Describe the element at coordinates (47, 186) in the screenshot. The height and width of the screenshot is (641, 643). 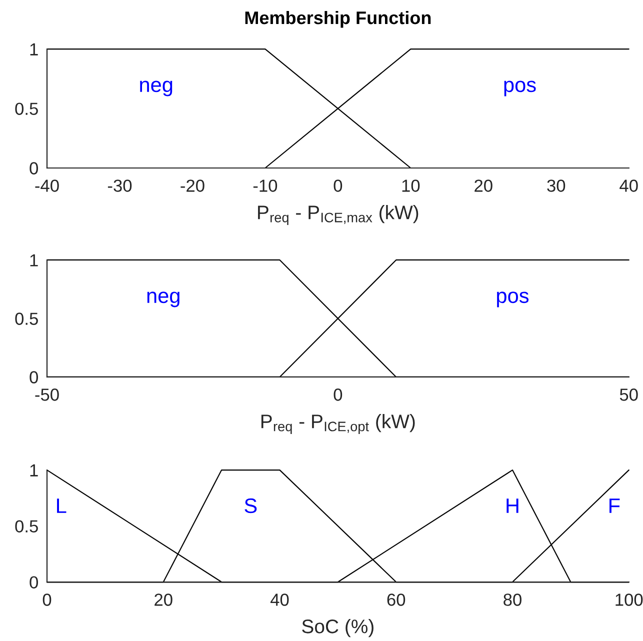
I see `x-tick-label: -40` at that location.